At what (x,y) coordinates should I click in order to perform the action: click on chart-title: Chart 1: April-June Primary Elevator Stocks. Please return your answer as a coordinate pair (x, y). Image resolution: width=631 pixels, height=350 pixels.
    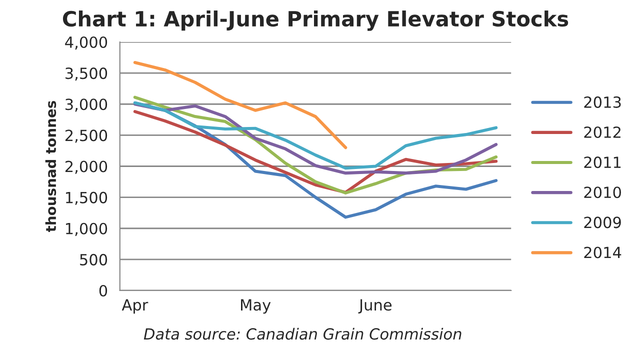
    Looking at the image, I should click on (315, 20).